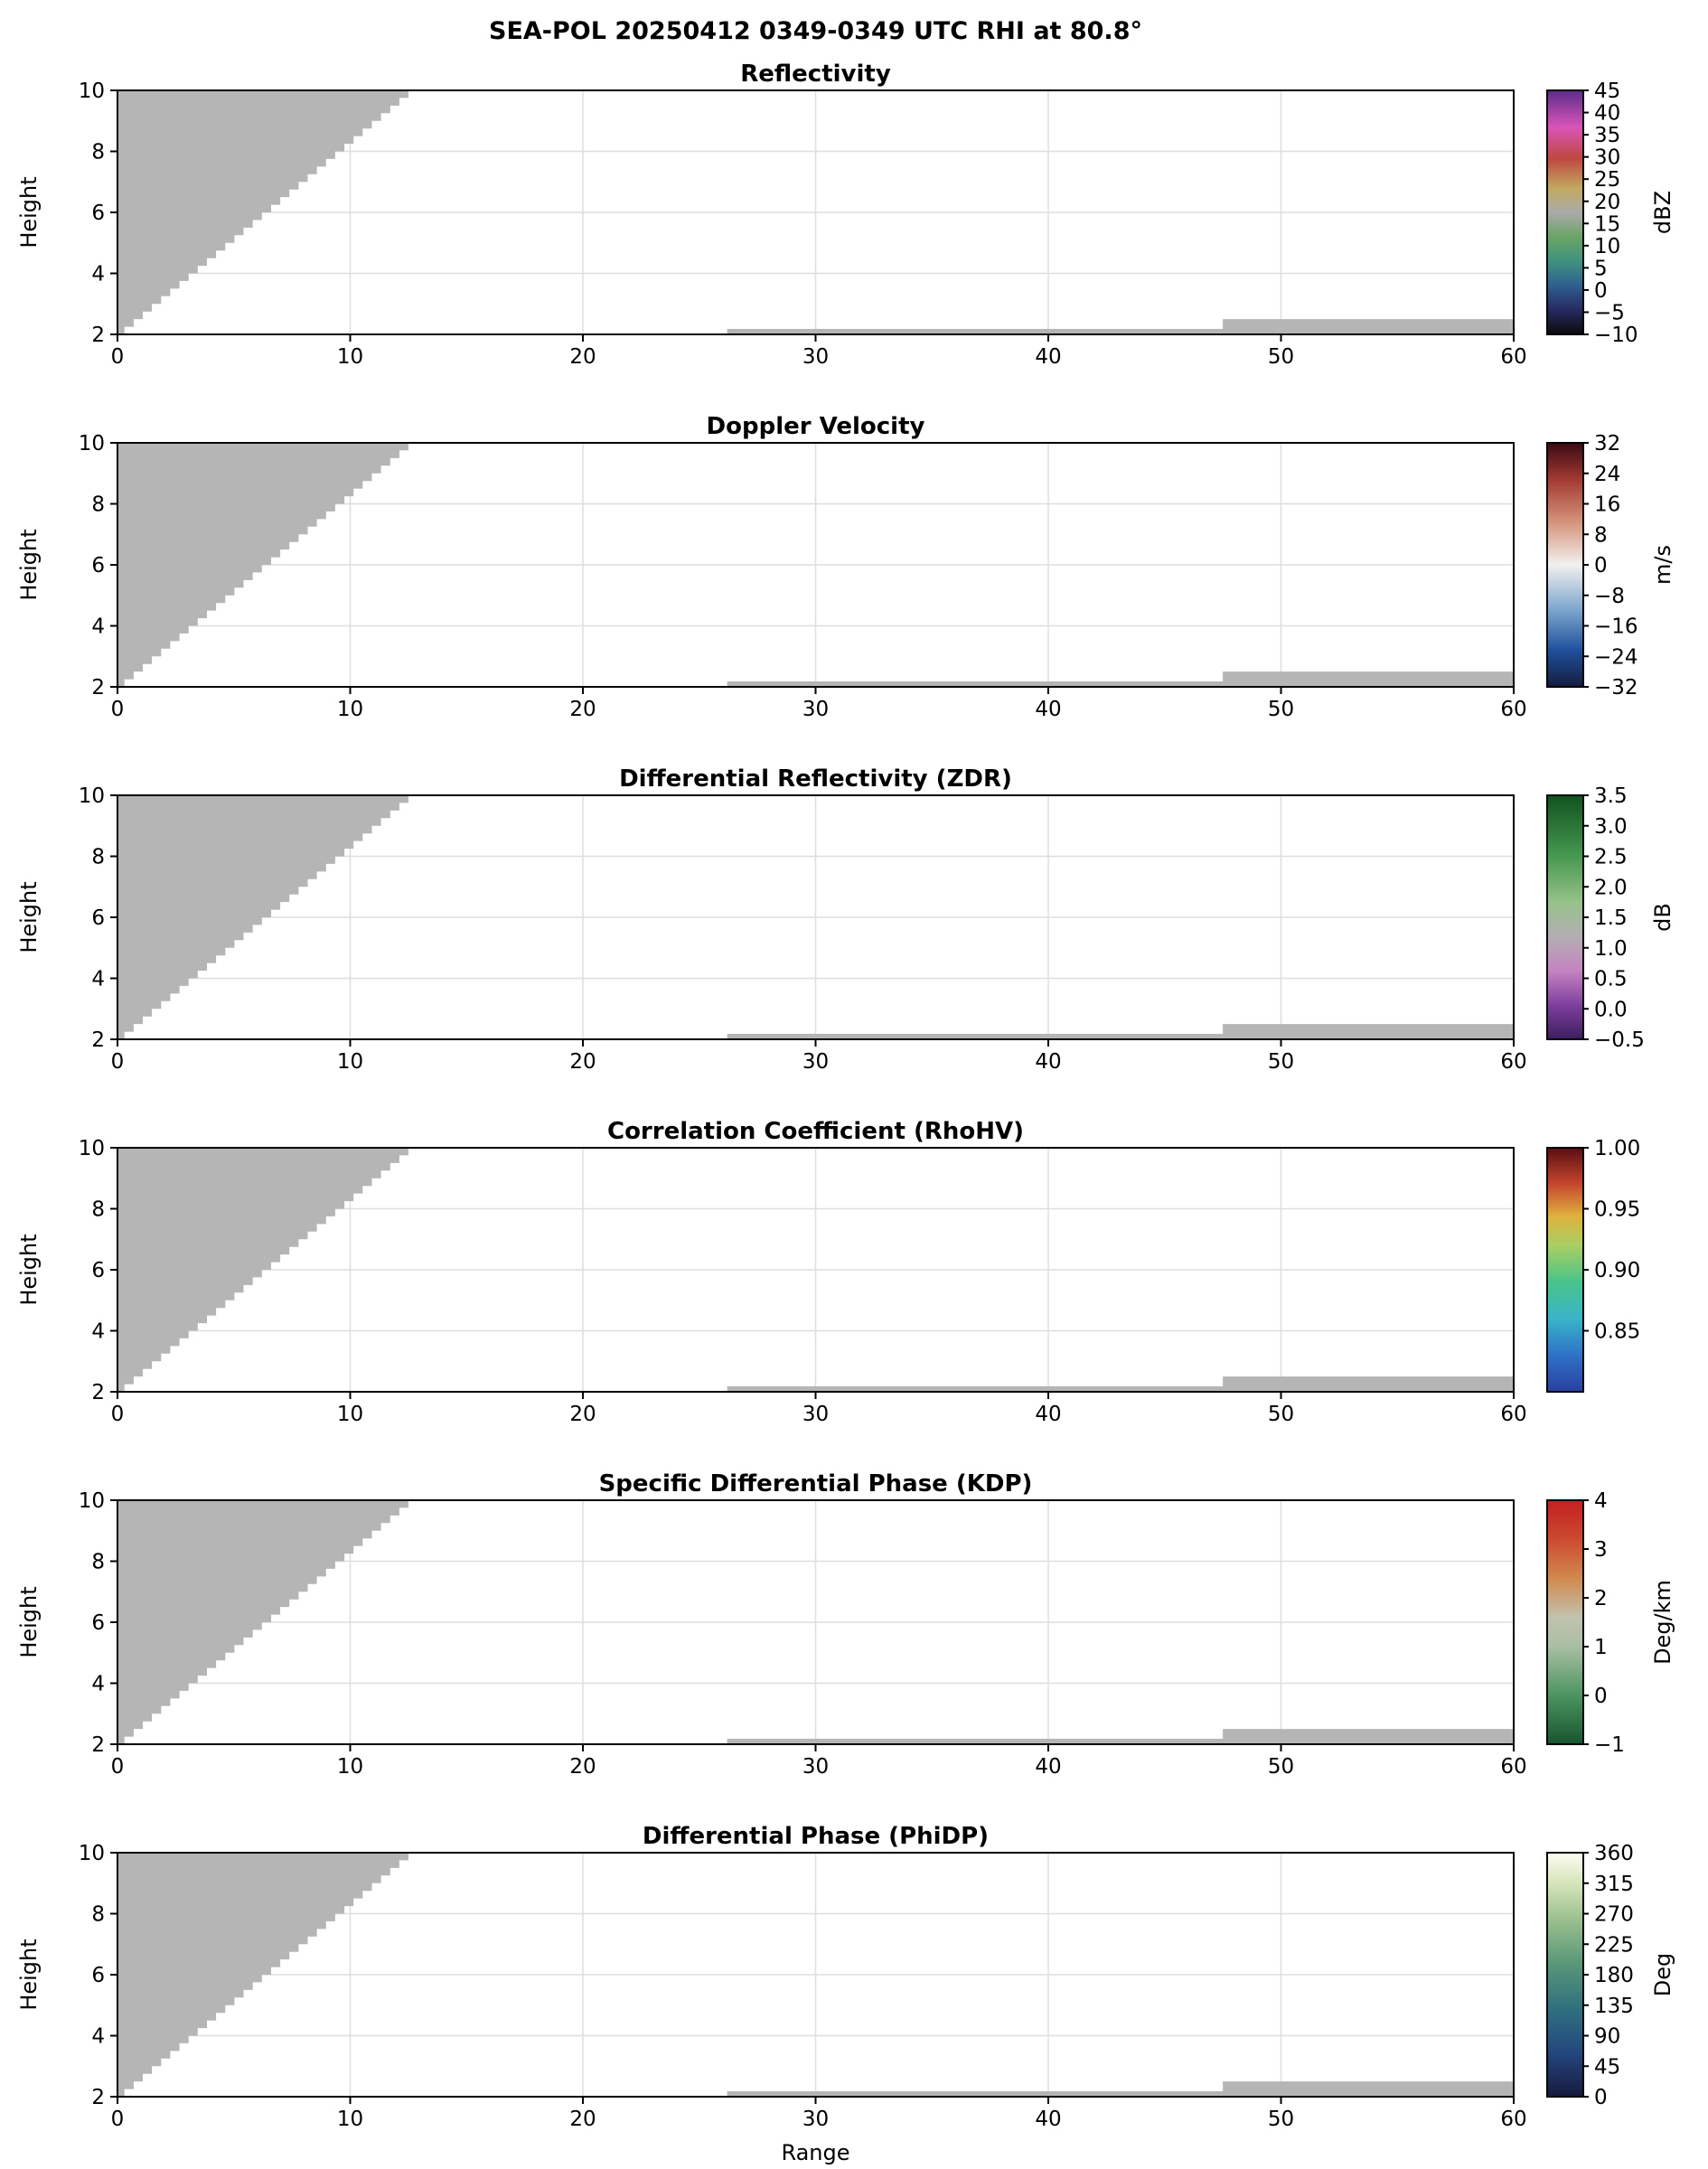  I want to click on colorbar-kdp, so click(1565, 1622).